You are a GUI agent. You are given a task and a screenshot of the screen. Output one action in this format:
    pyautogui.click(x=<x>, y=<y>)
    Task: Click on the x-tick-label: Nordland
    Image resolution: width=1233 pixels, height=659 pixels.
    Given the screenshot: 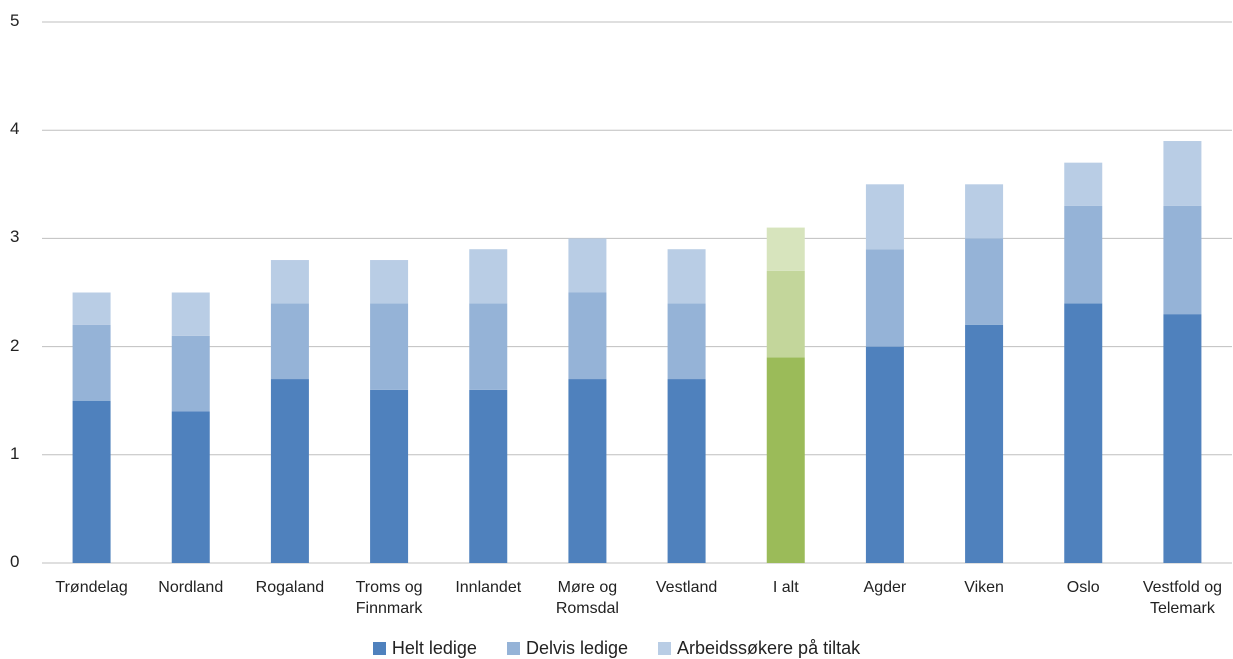 What is the action you would take?
    pyautogui.click(x=191, y=587)
    